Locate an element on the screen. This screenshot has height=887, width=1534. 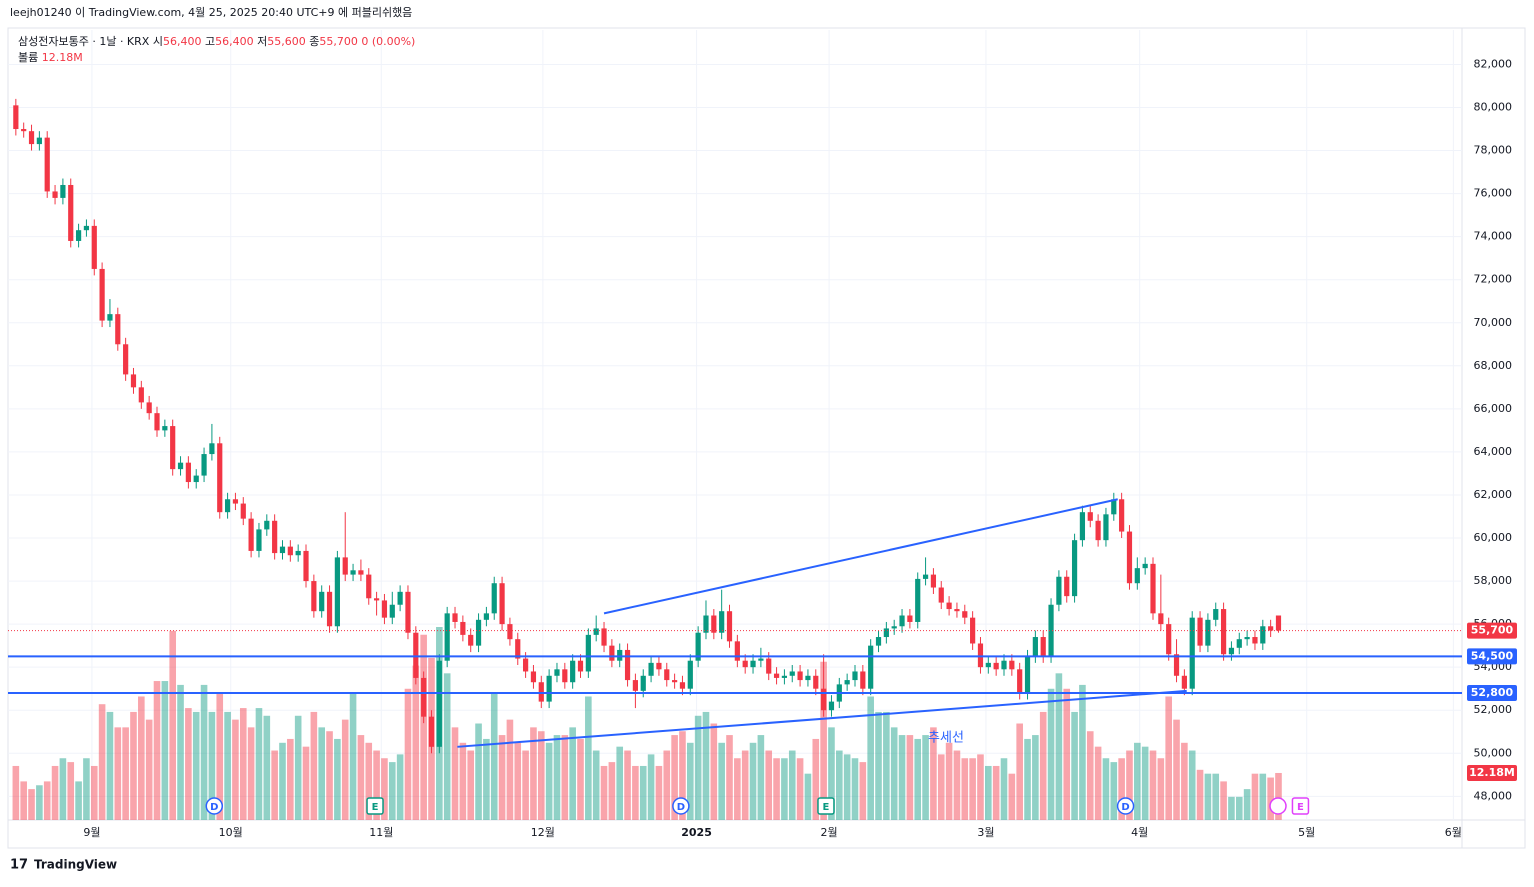
price-tag is located at coordinates (1492, 630).